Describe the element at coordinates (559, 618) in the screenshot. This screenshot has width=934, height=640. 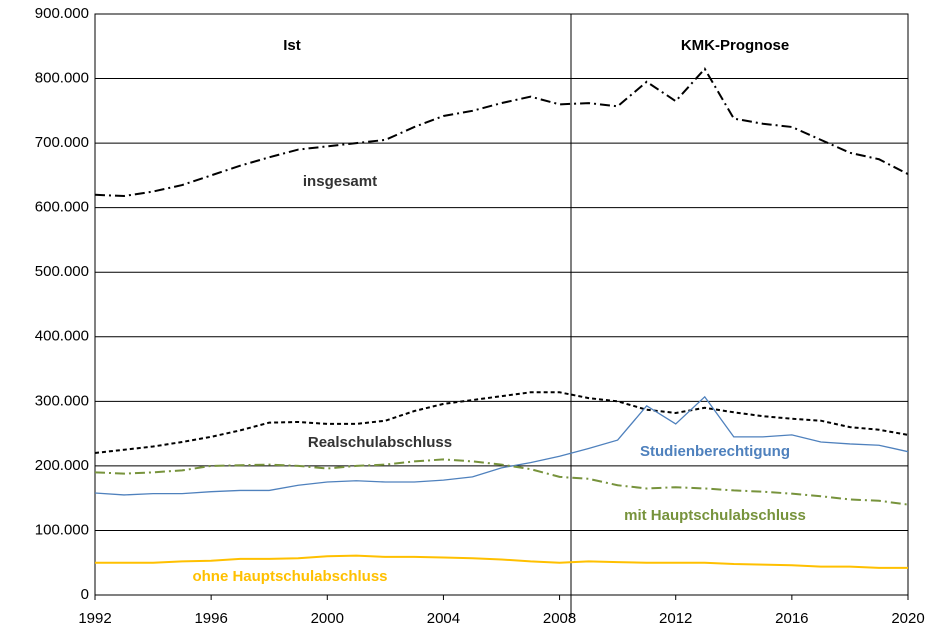
I see `x-tick-label: 2008` at that location.